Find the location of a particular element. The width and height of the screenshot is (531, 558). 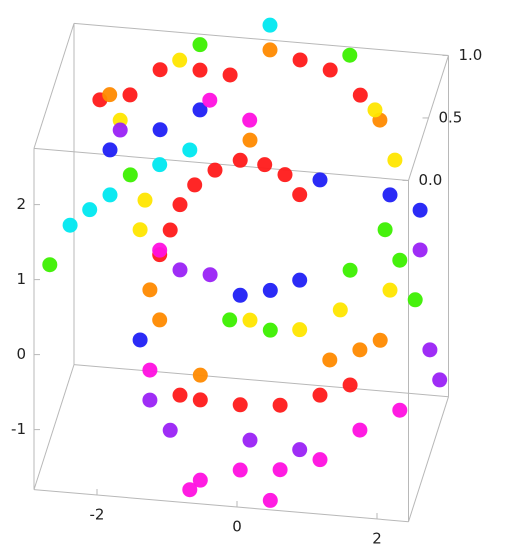

x-tick-label: 2 is located at coordinates (377, 539).